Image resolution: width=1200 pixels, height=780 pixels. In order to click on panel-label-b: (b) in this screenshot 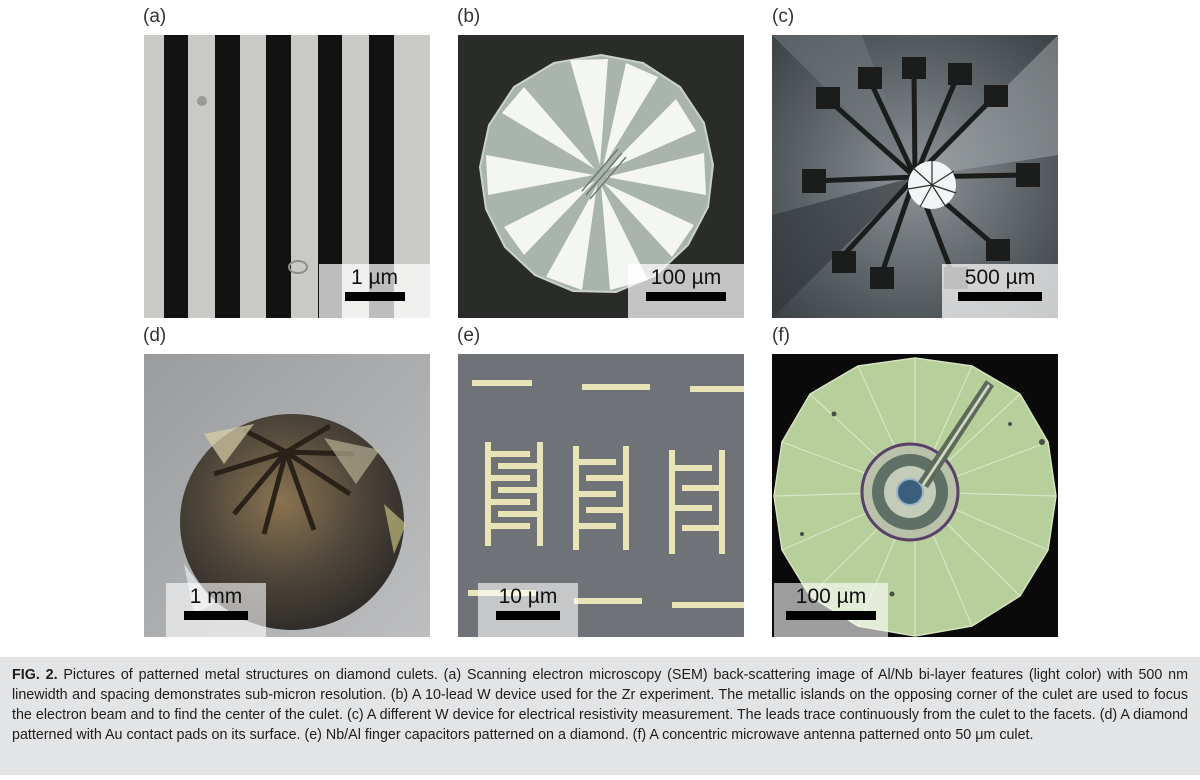, I will do `click(469, 16)`.